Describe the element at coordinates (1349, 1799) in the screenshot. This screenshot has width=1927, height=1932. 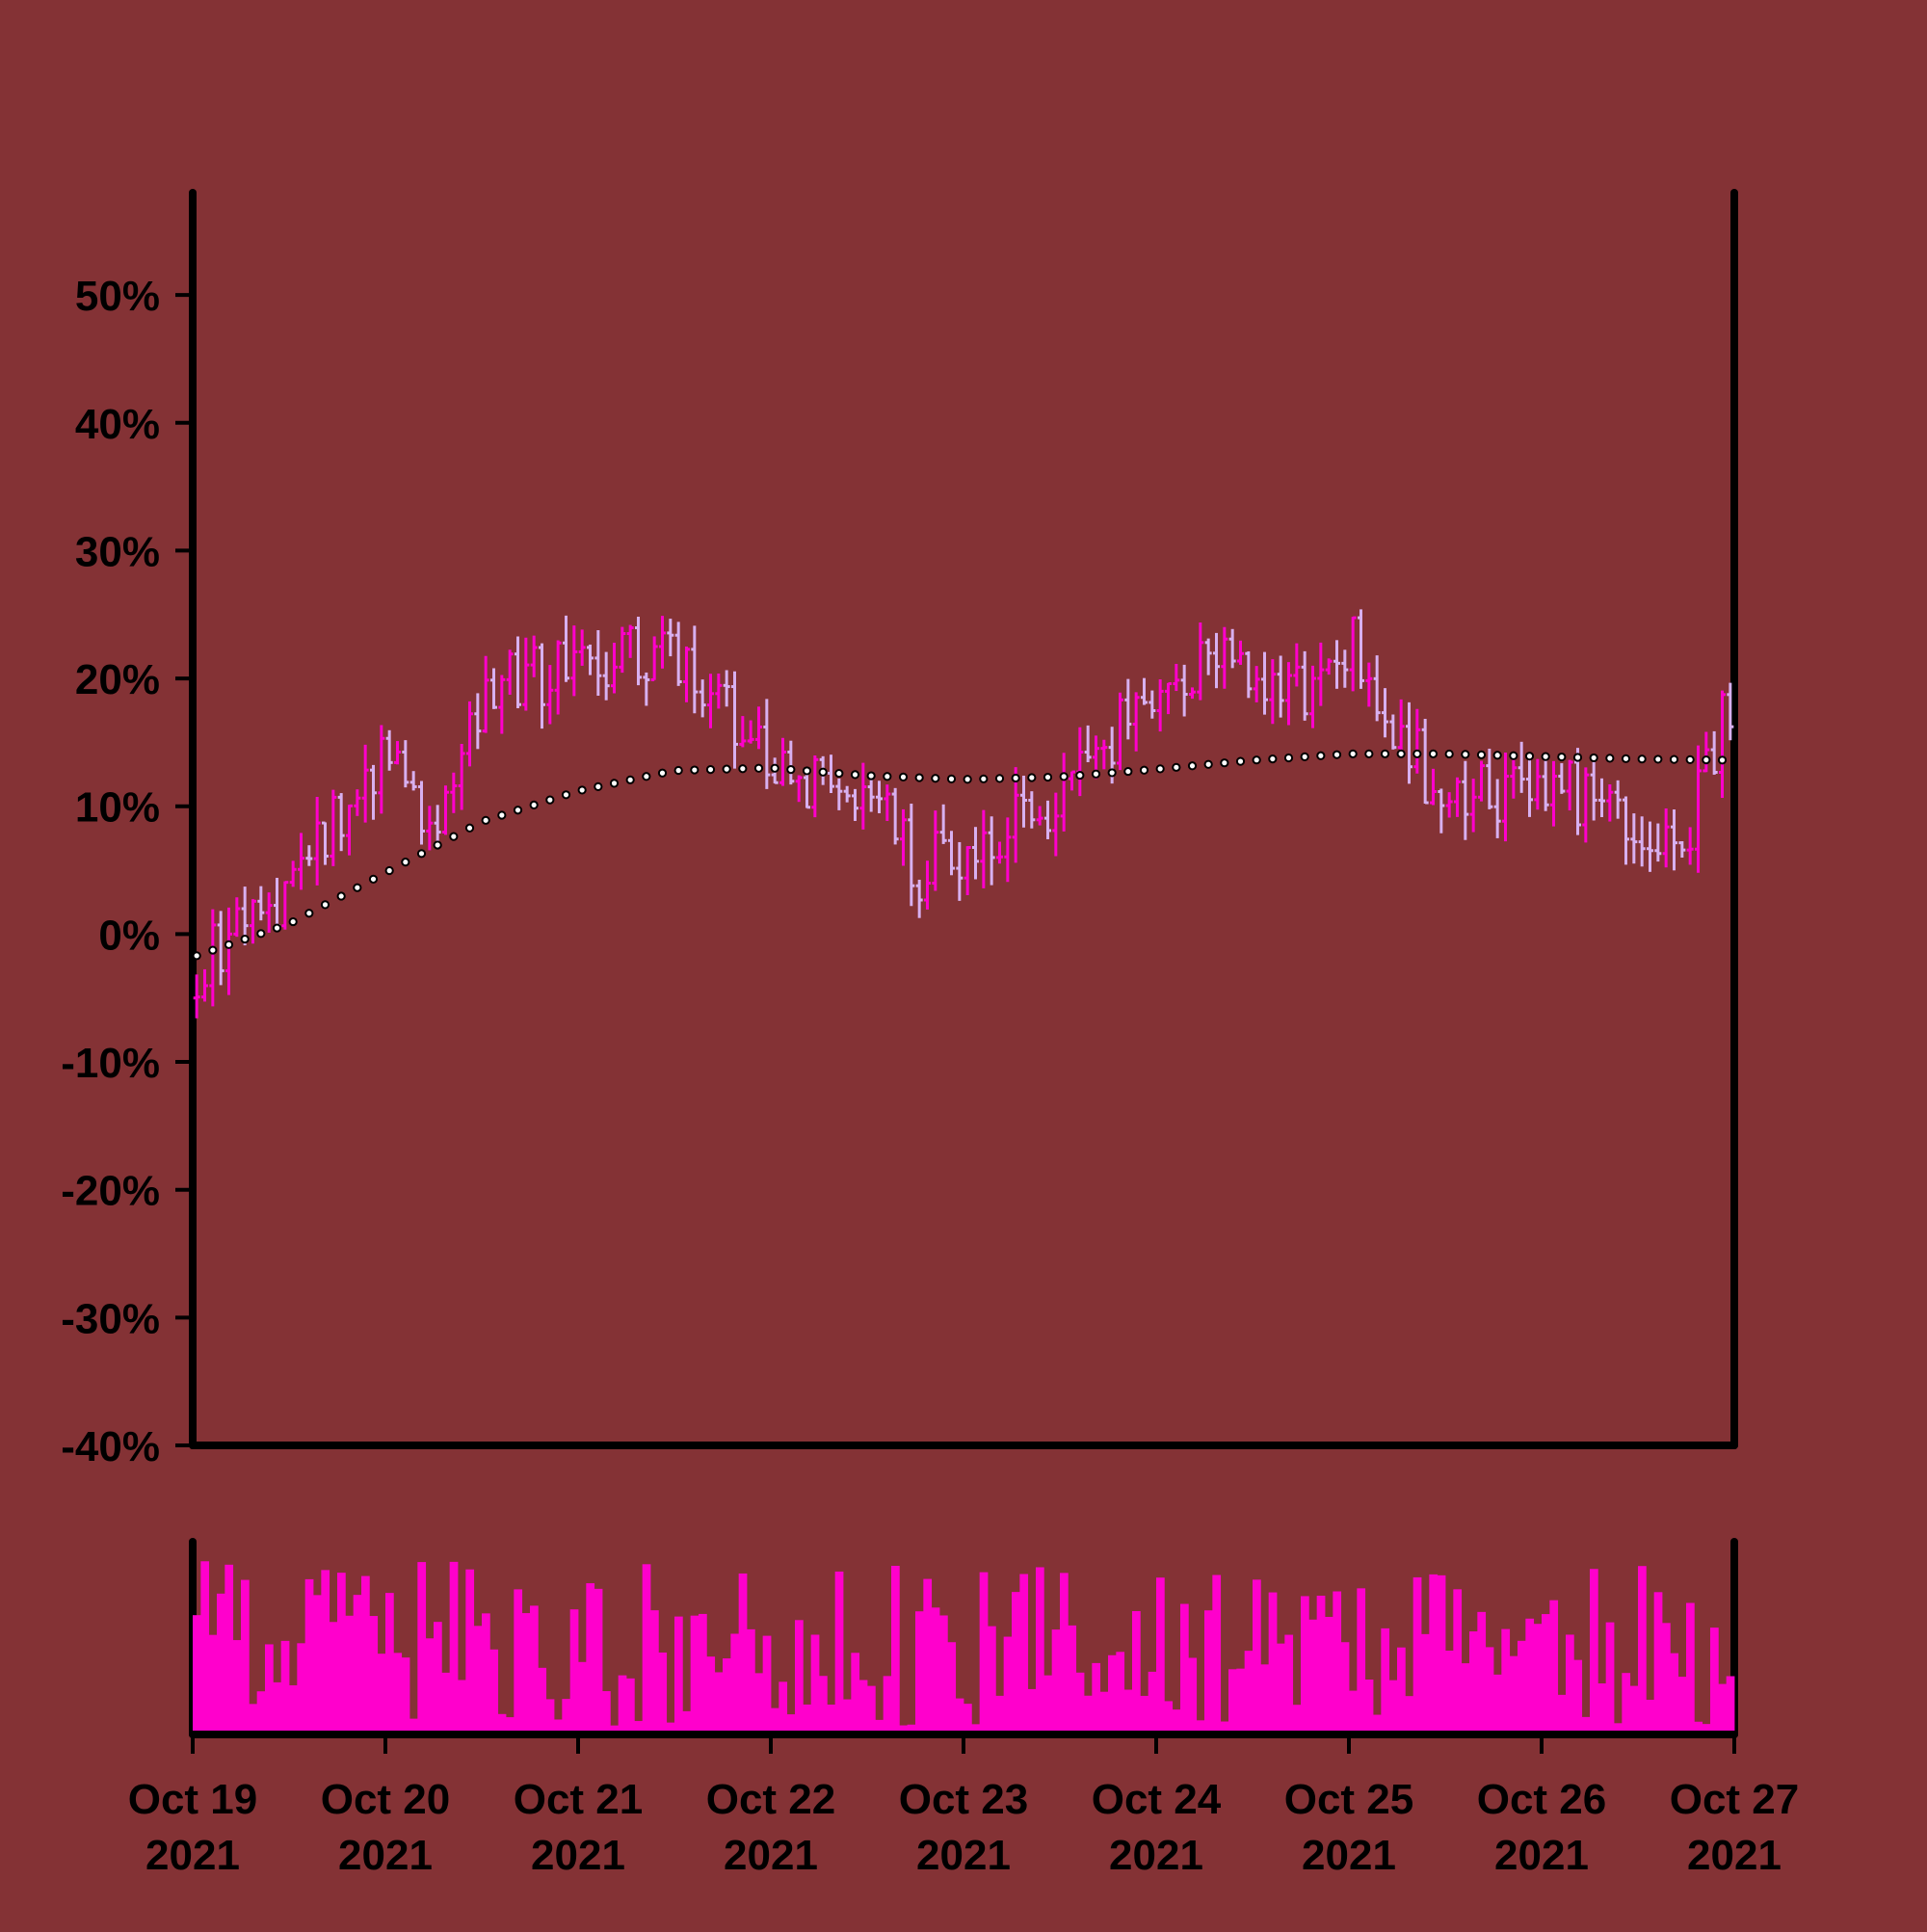
I see `x-tick-label-date: Oct 25` at that location.